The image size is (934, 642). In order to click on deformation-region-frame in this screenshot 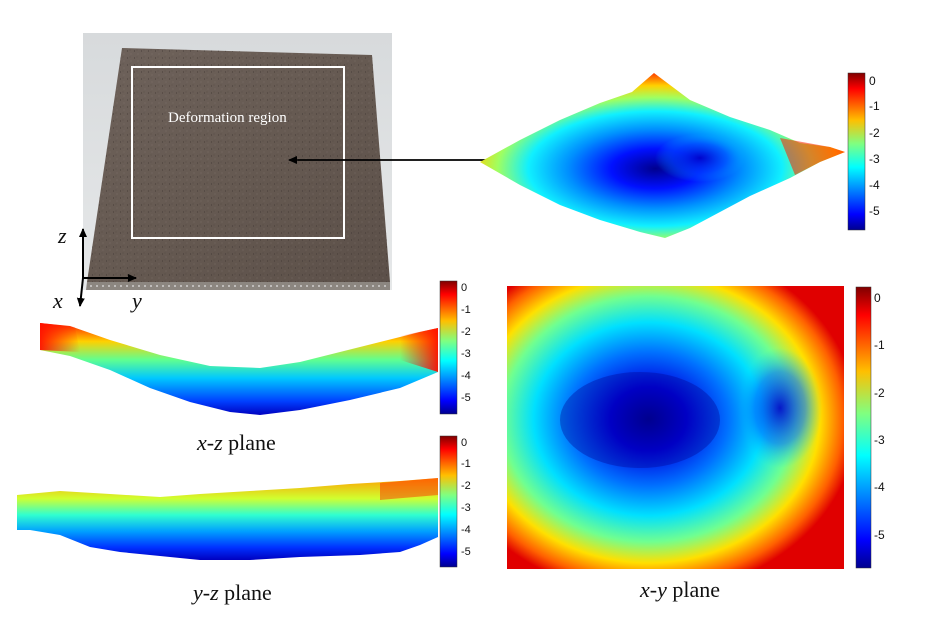, I will do `click(238, 152)`.